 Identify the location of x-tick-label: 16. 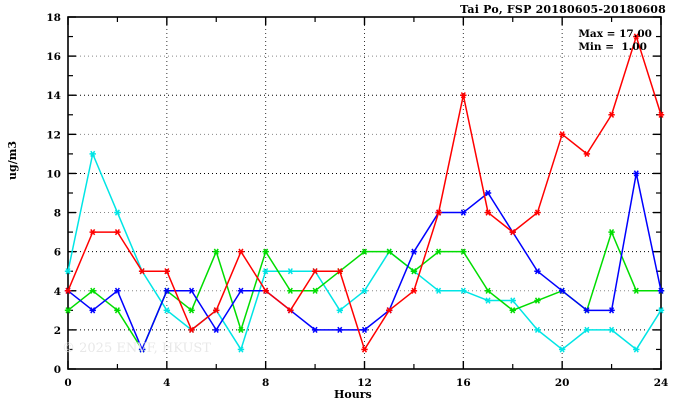
(463, 383).